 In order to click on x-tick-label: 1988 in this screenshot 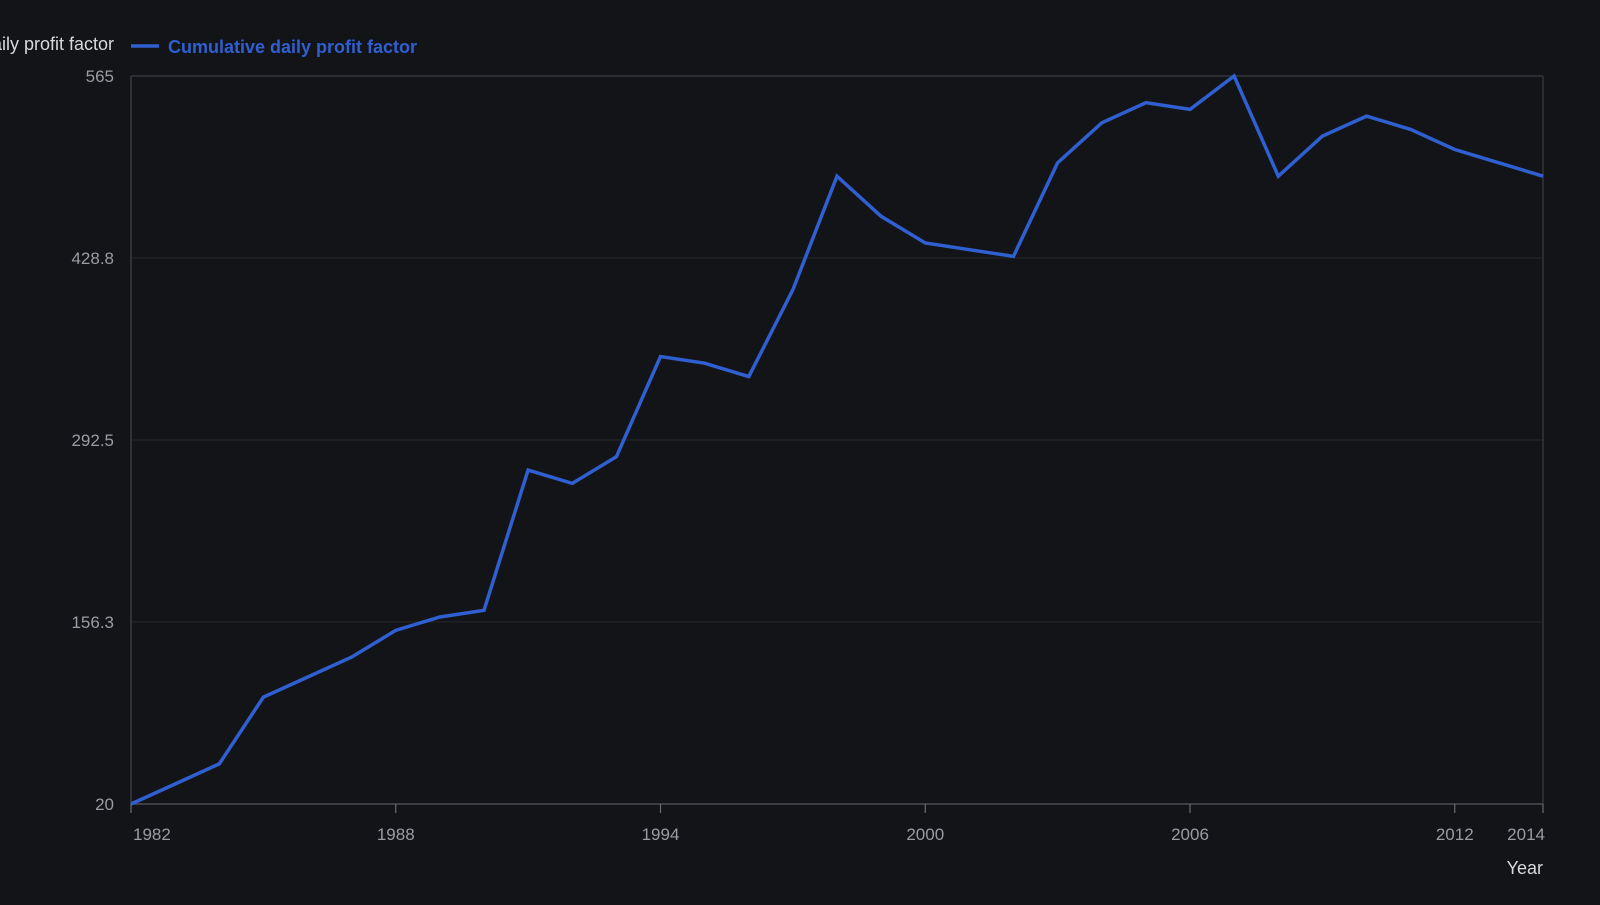, I will do `click(396, 834)`.